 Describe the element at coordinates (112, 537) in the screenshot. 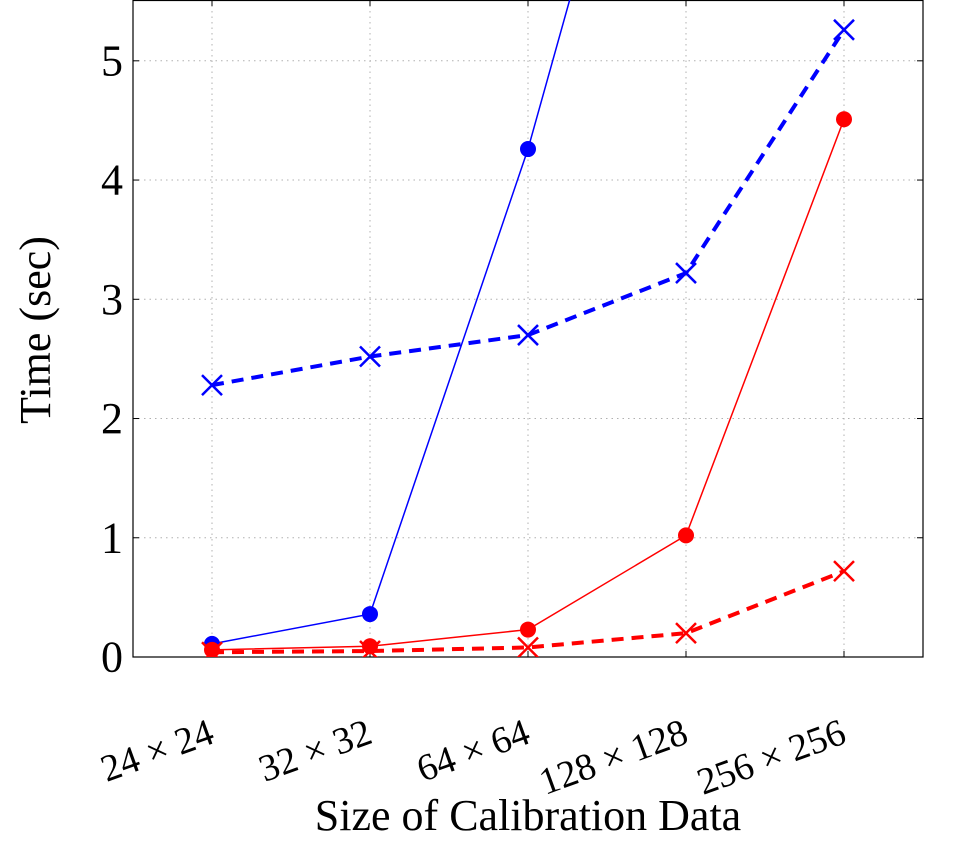

I see `y-tick-label: 1` at that location.